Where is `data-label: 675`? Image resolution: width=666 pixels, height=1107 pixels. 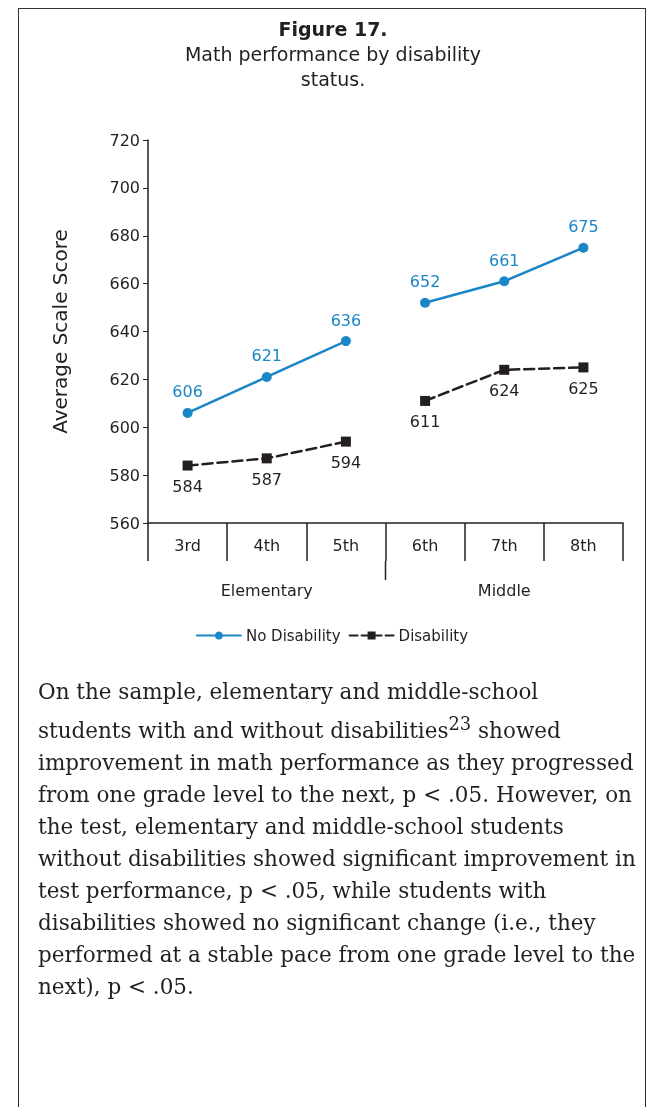
data-label: 675 is located at coordinates (583, 227).